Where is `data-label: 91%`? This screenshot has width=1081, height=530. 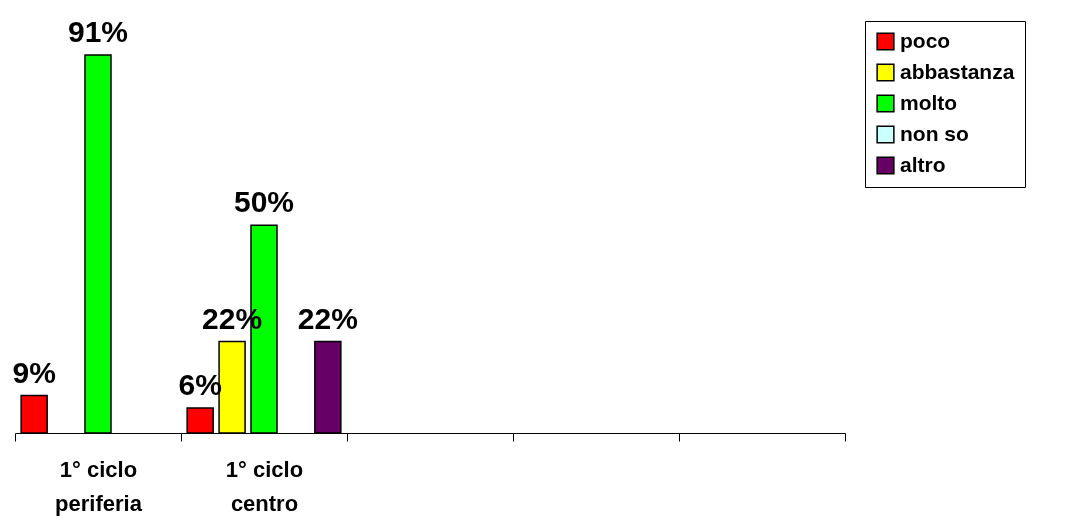
data-label: 91% is located at coordinates (98, 32).